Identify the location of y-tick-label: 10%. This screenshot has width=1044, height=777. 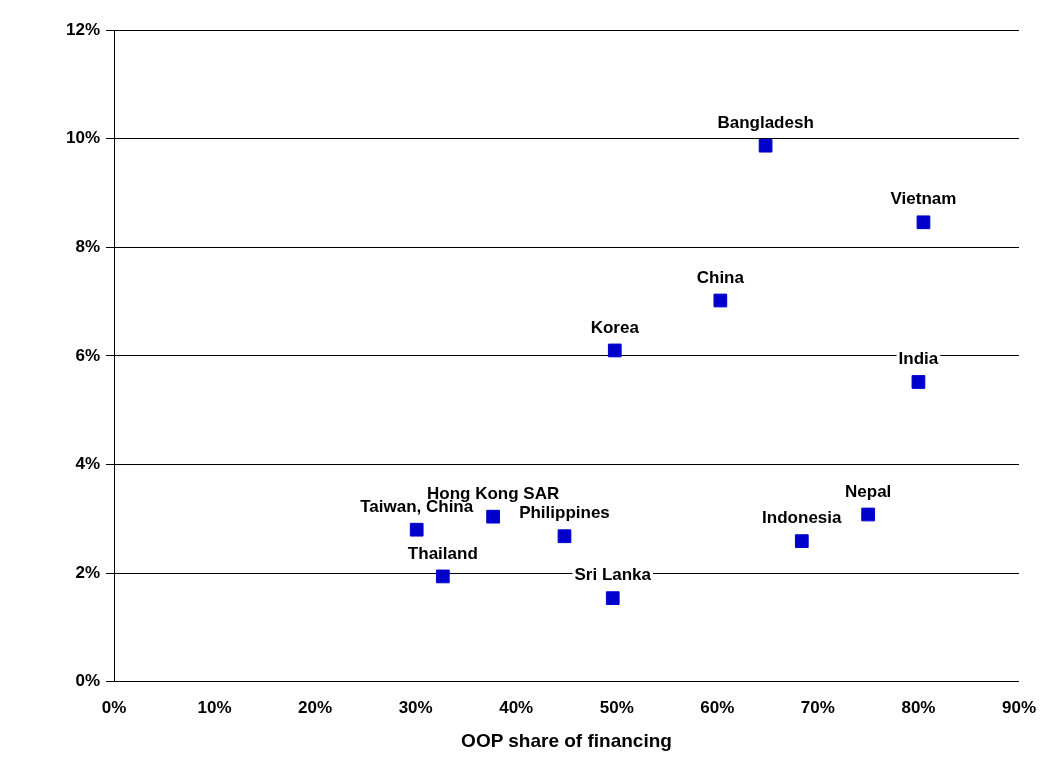
(83, 138).